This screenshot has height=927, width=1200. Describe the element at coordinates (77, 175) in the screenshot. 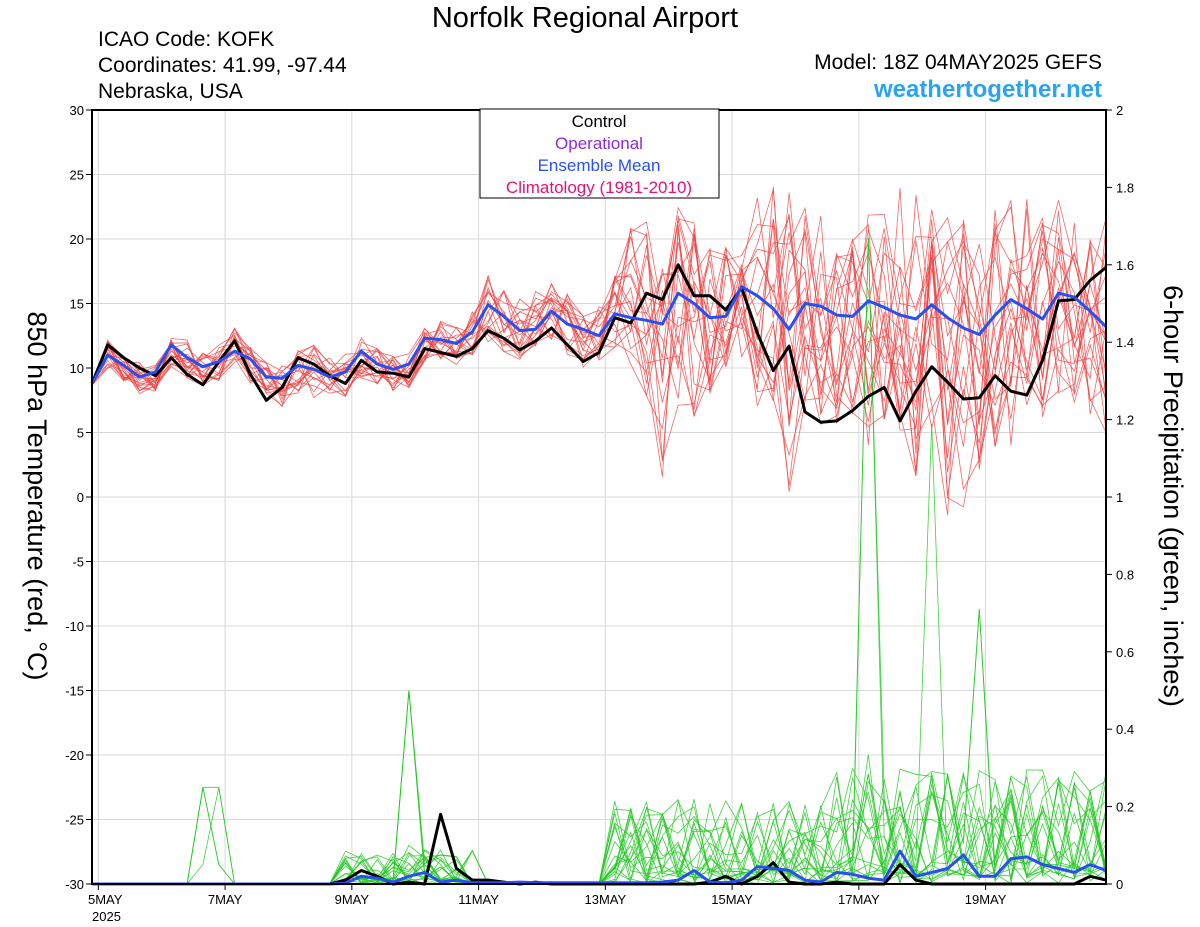

I see `y-tick-label: 25` at that location.